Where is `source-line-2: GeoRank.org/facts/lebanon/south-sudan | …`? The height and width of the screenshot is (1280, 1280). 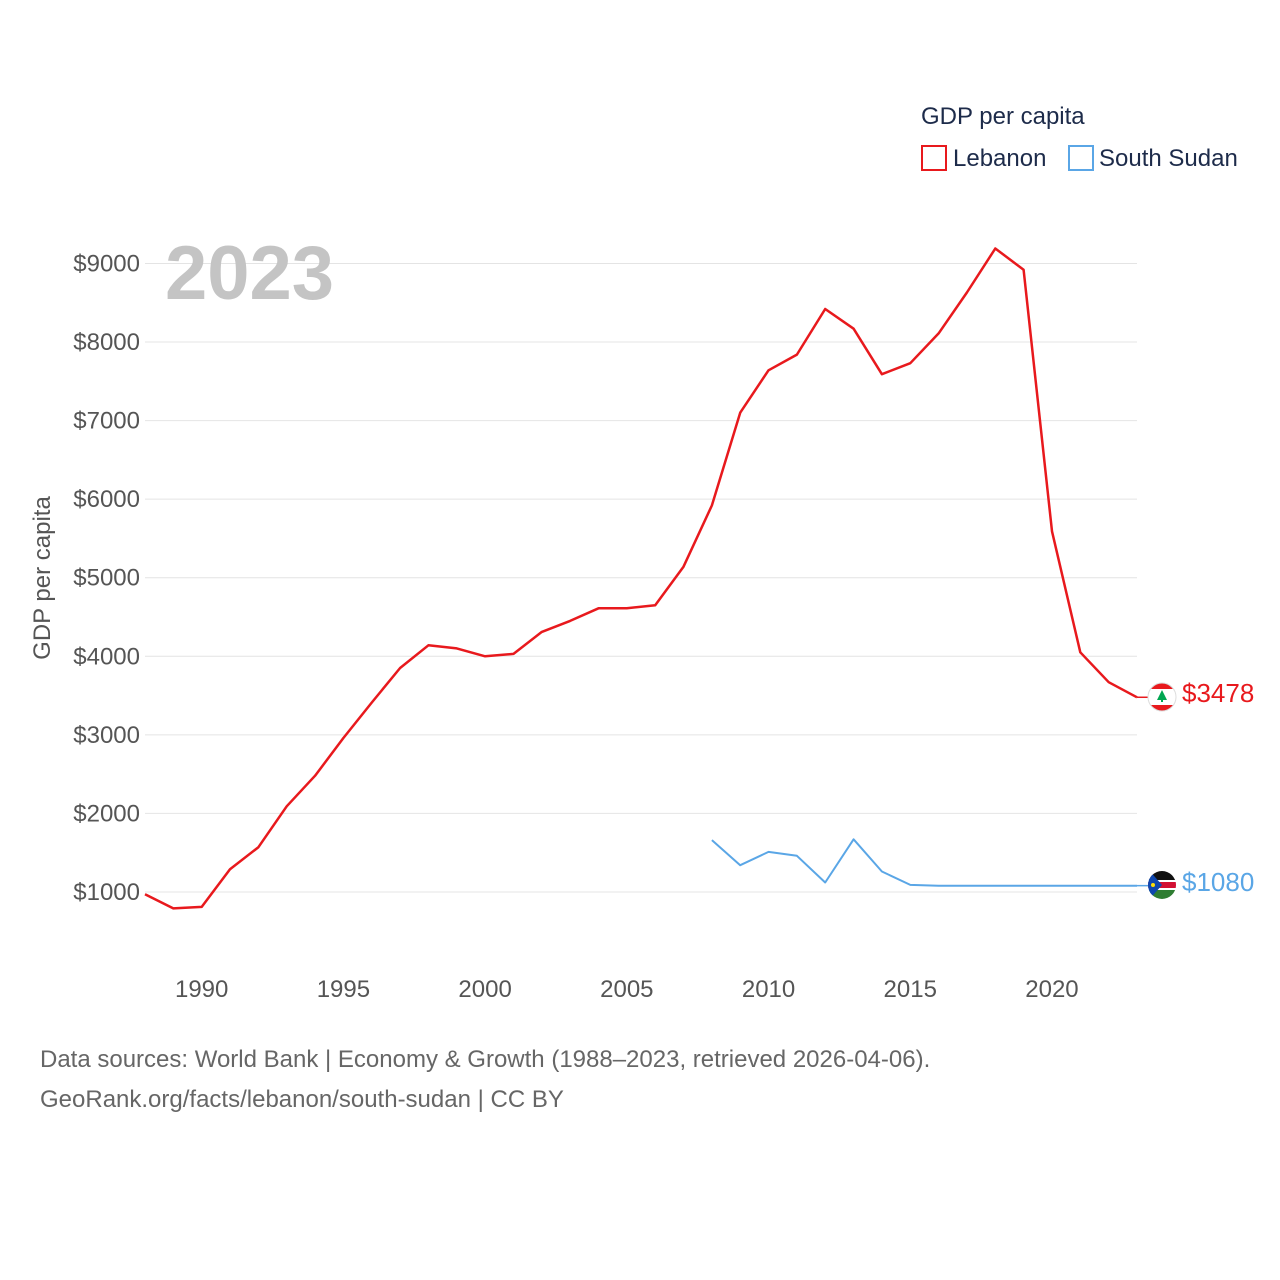
source-line-2: GeoRank.org/facts/lebanon/south-sudan | … is located at coordinates (302, 1099).